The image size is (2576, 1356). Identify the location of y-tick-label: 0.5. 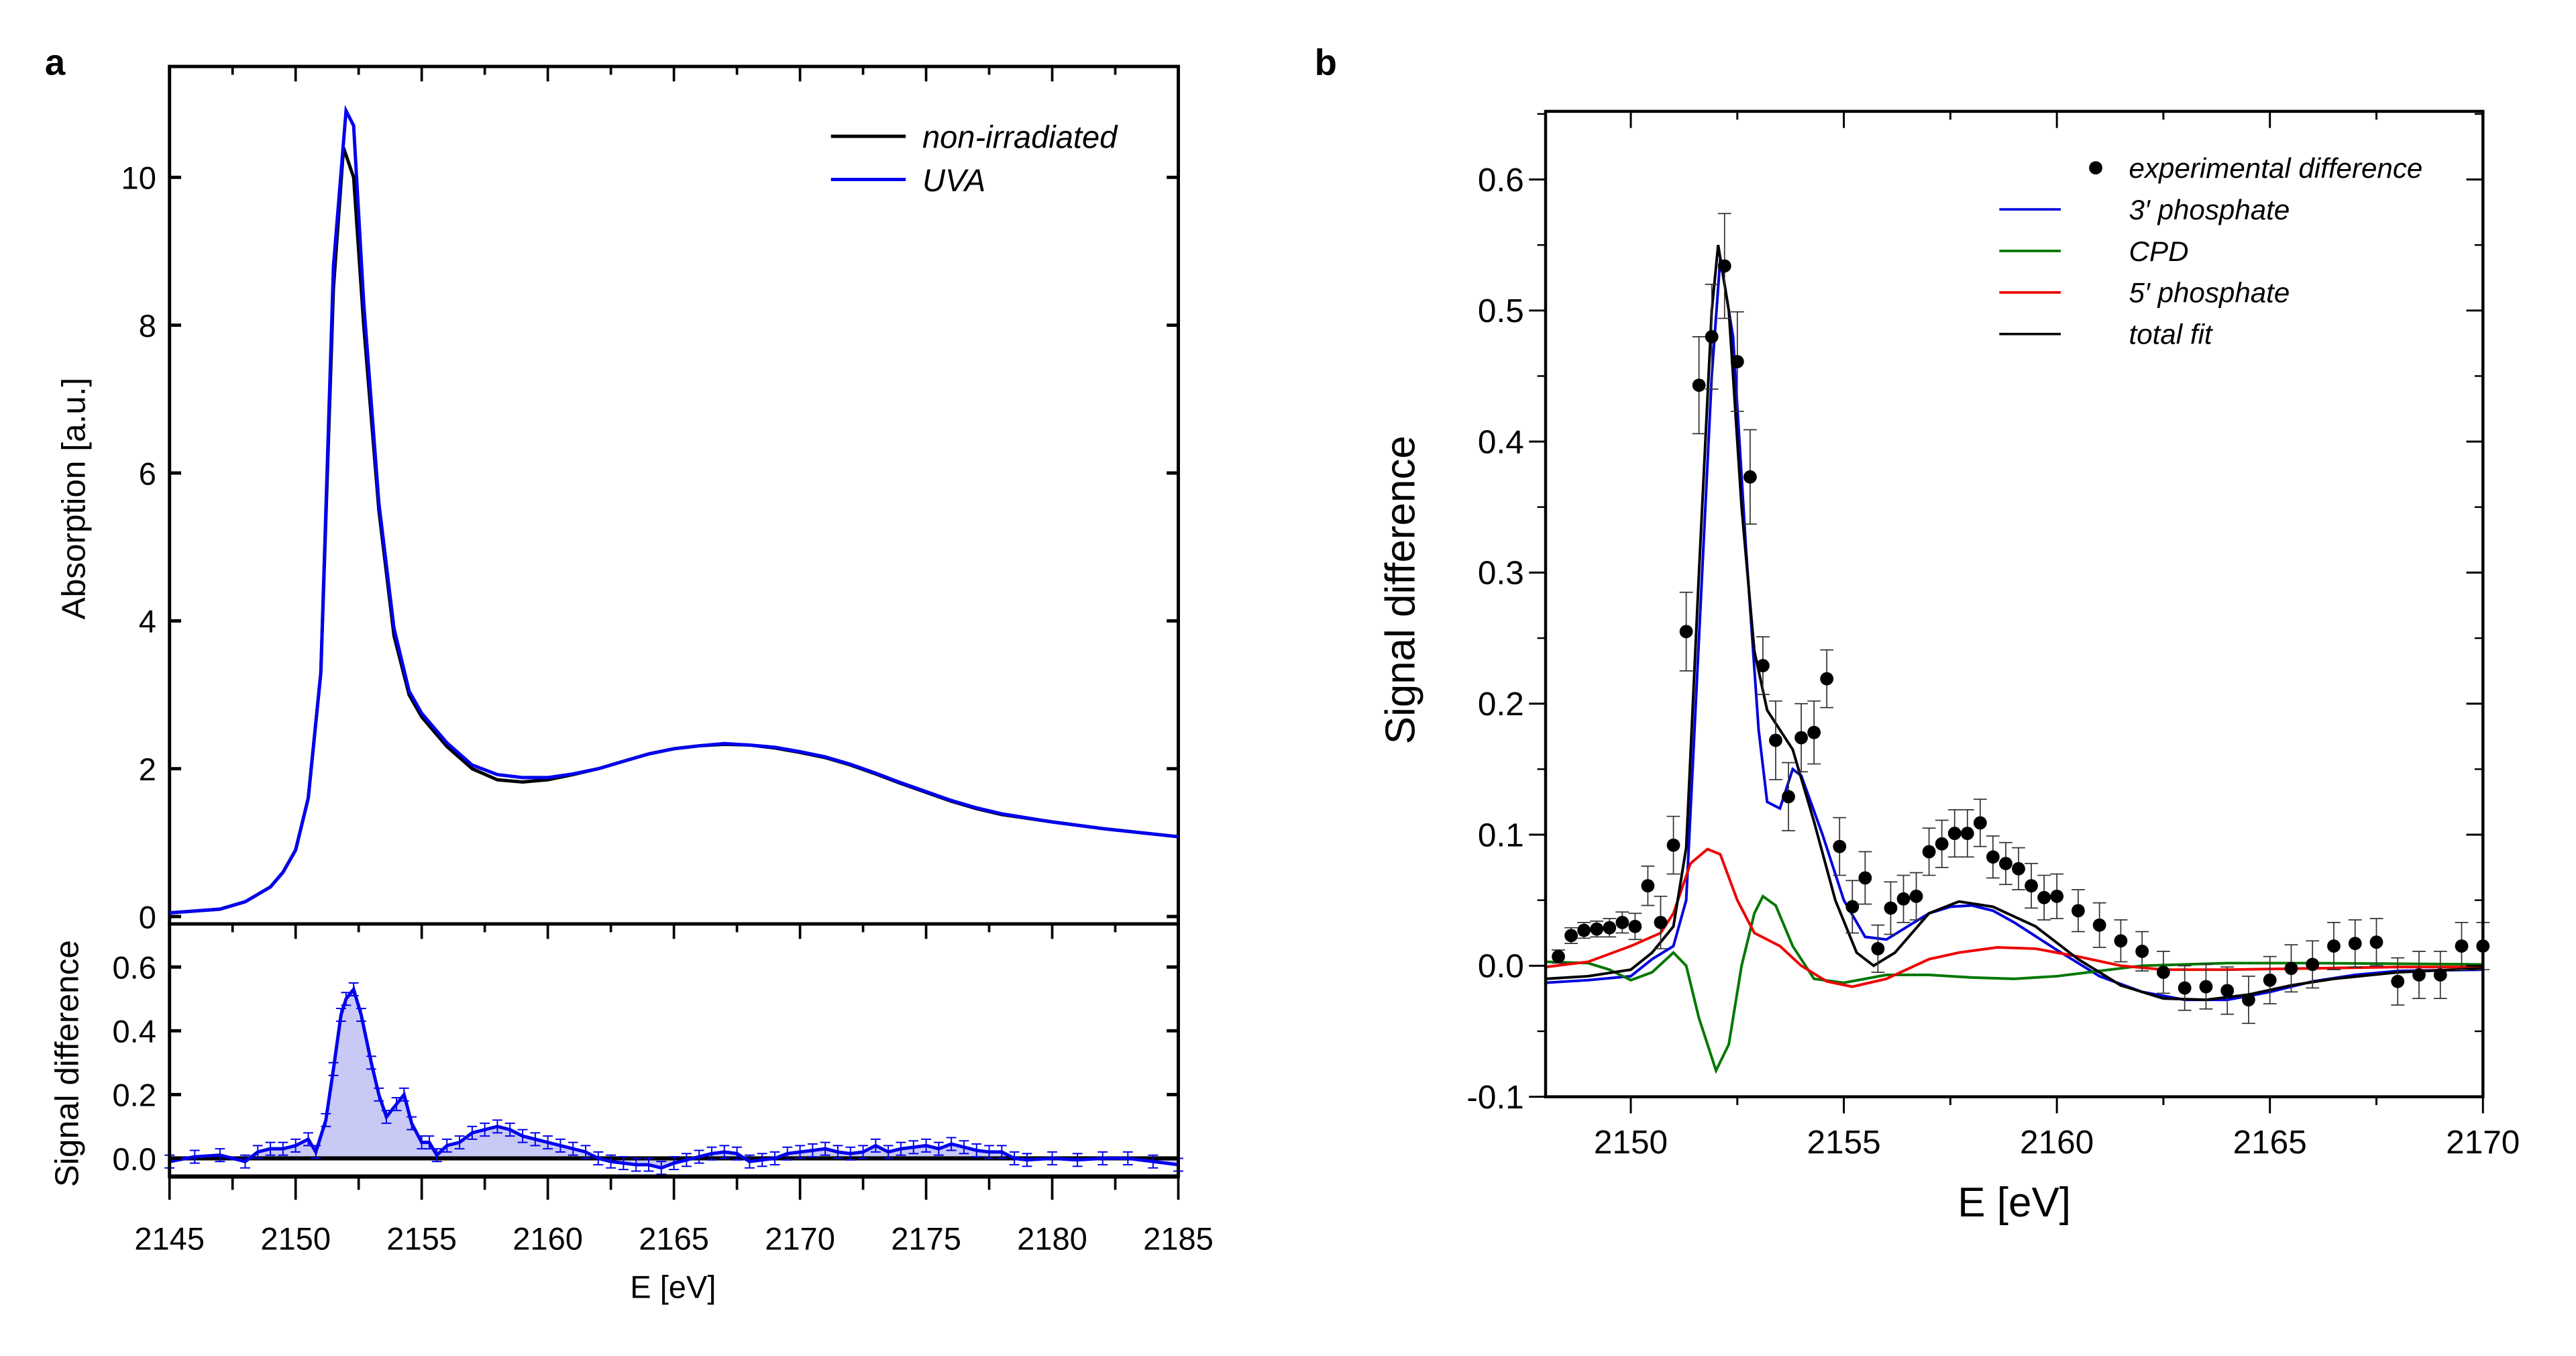
(1501, 311).